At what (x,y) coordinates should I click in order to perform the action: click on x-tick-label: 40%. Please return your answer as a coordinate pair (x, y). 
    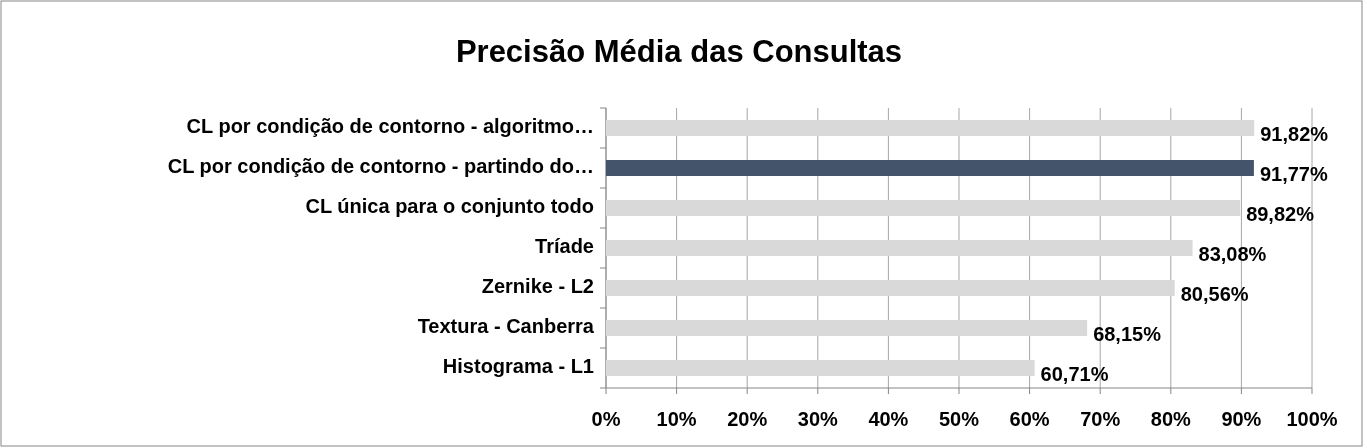
    Looking at the image, I should click on (888, 419).